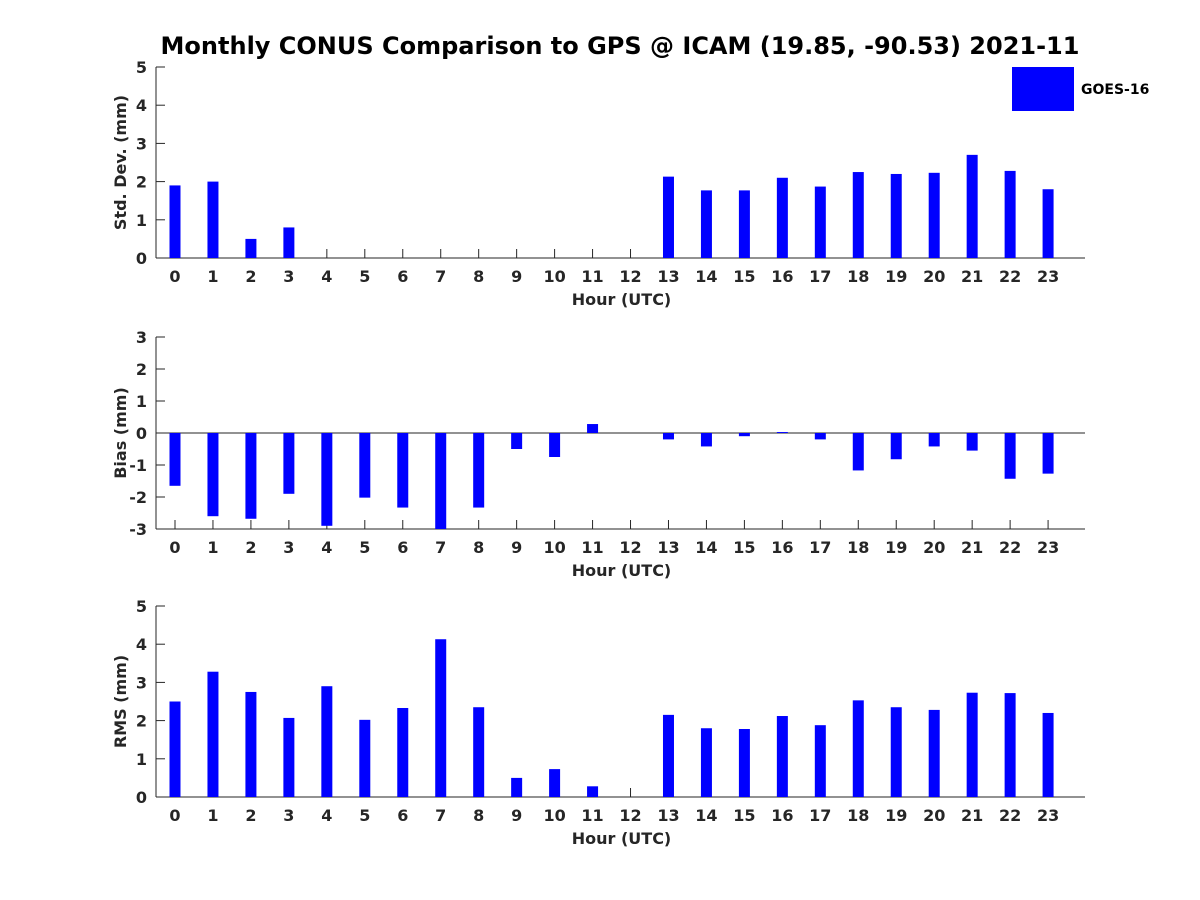 The width and height of the screenshot is (1200, 900). I want to click on y-tick-label: -2, so click(138, 497).